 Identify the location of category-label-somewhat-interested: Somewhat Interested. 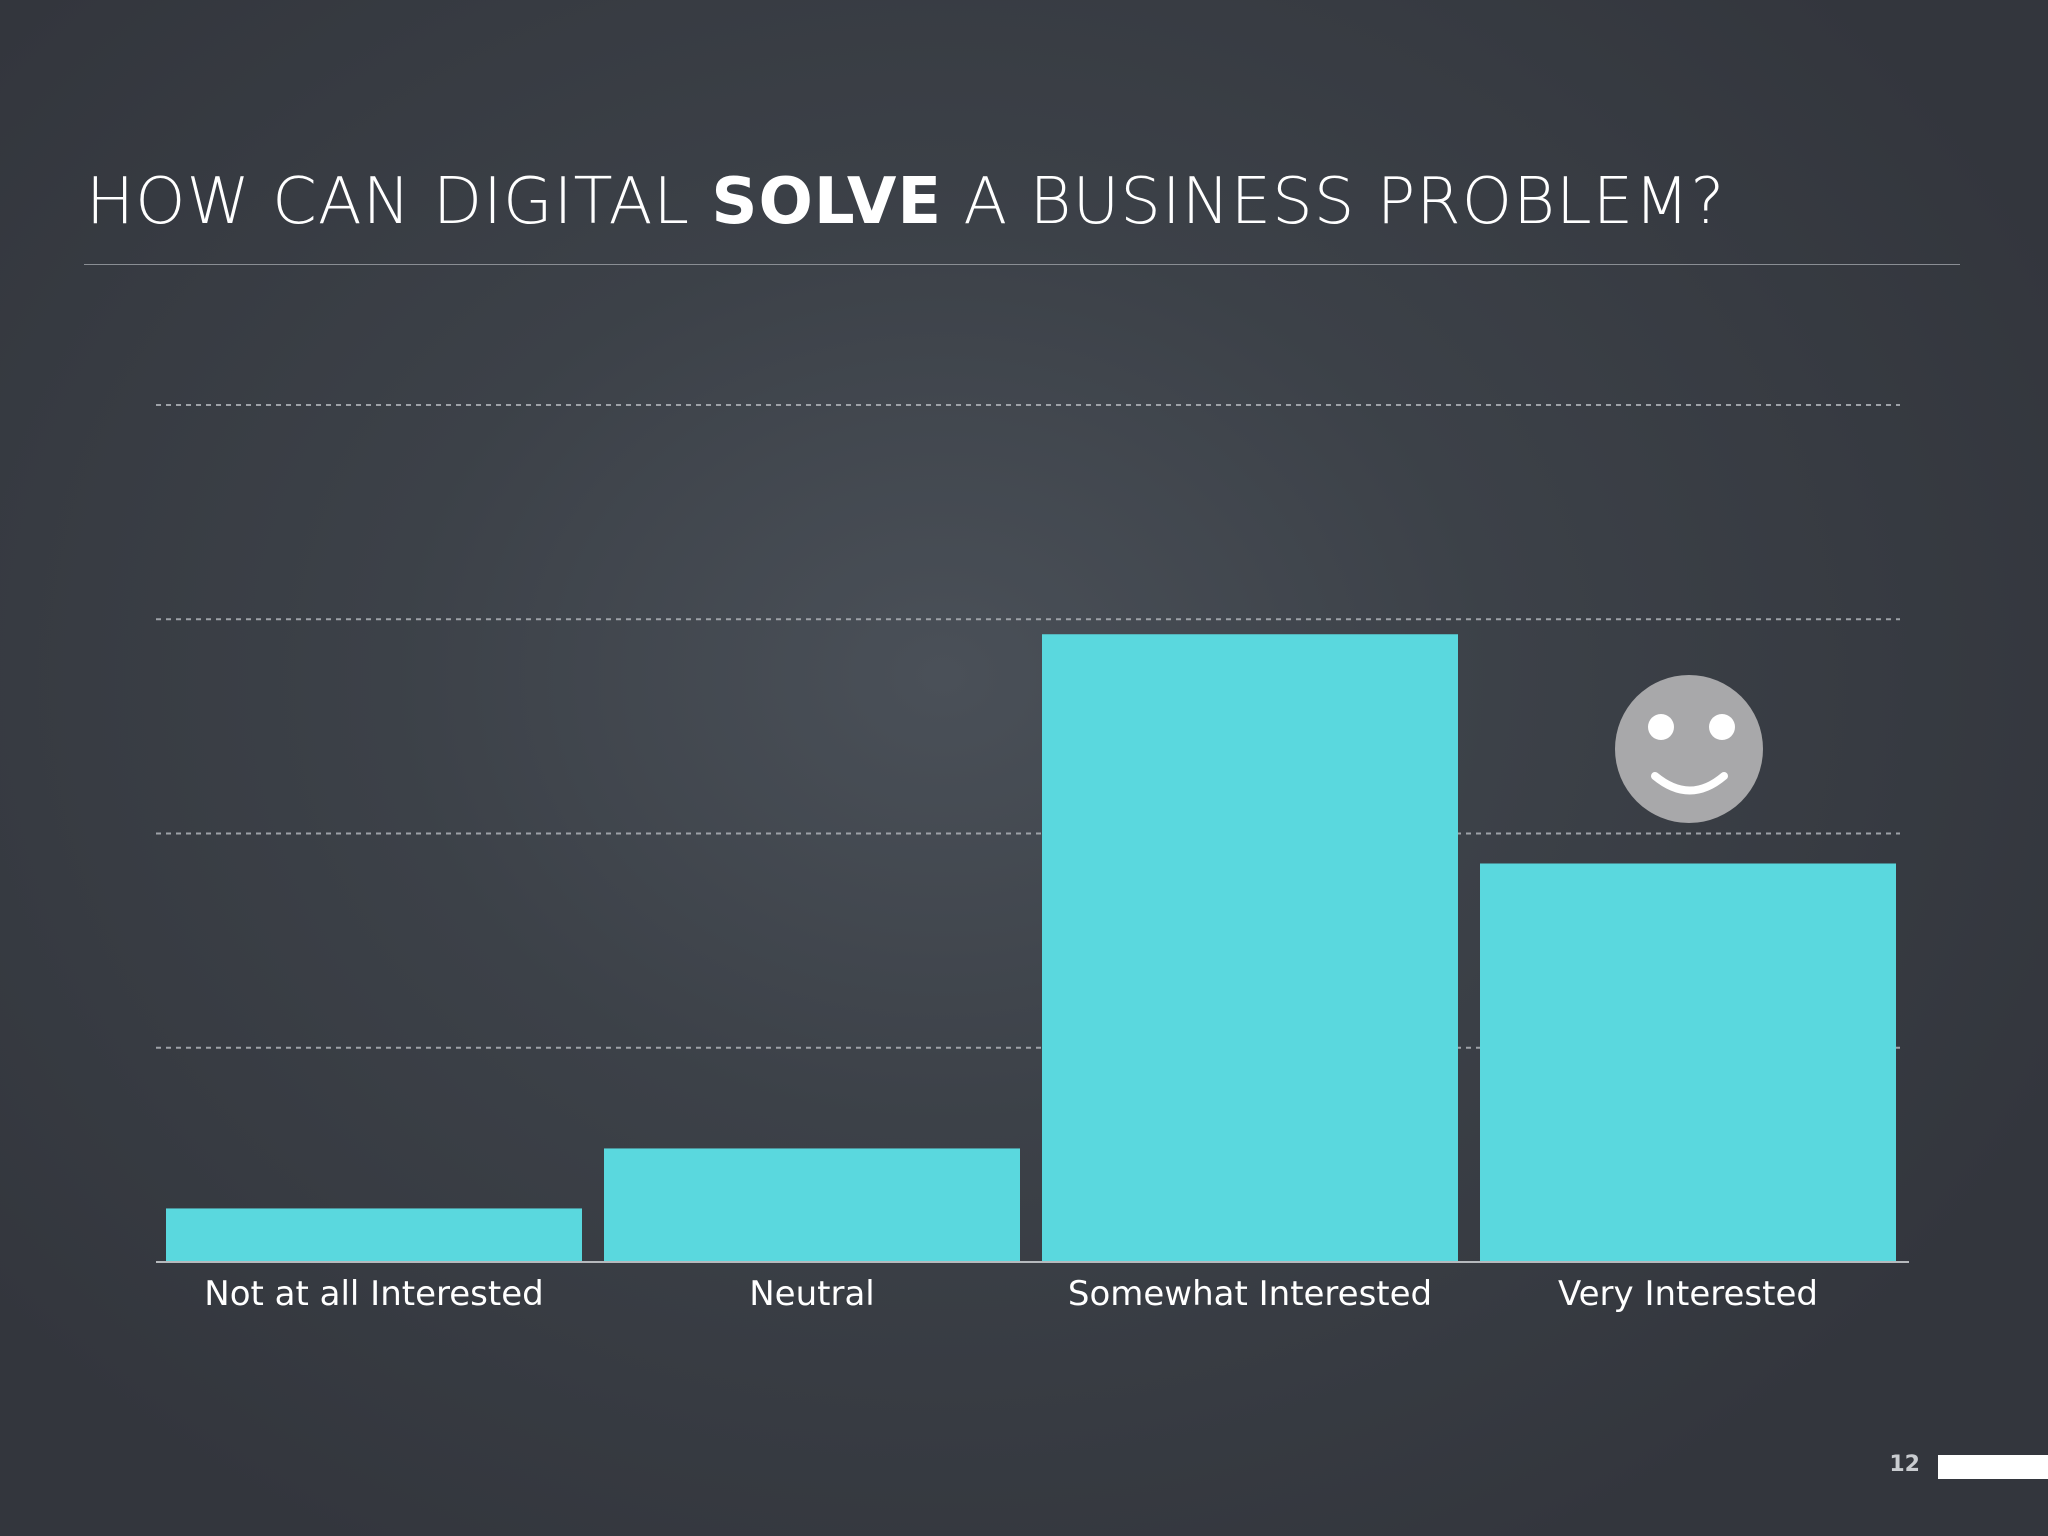
(1250, 1294).